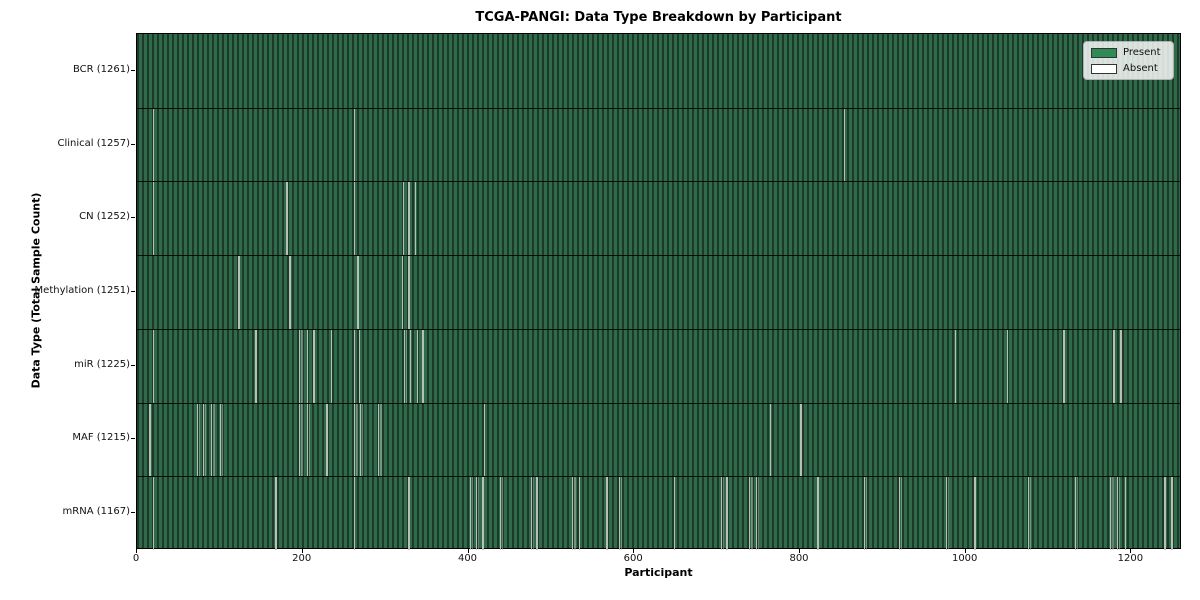  I want to click on y-tick-label: miR (1225), so click(102, 364).